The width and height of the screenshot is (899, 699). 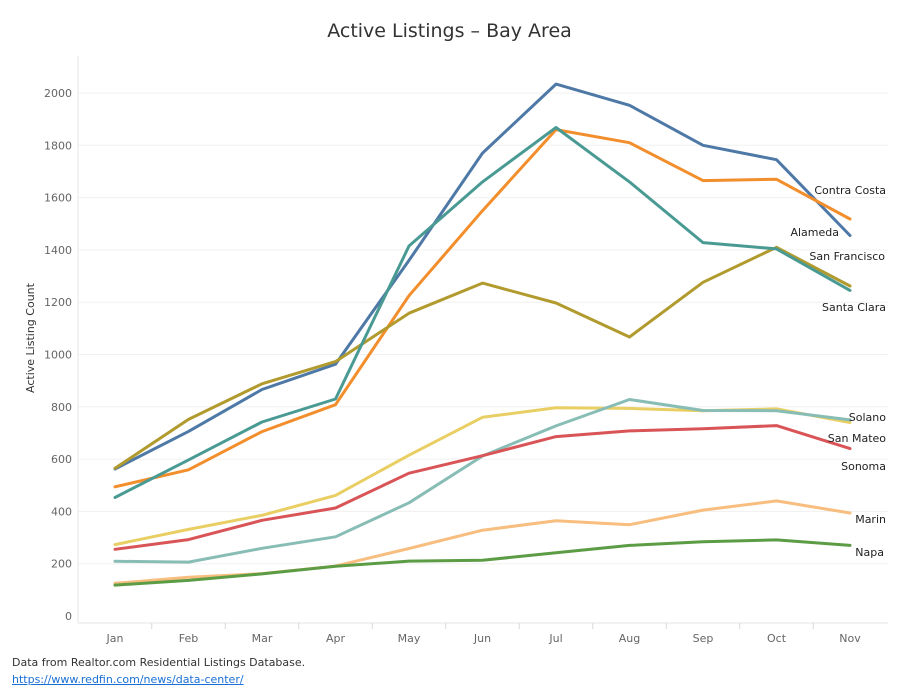 What do you see at coordinates (814, 232) in the screenshot?
I see `series-label-alameda: Alameda` at bounding box center [814, 232].